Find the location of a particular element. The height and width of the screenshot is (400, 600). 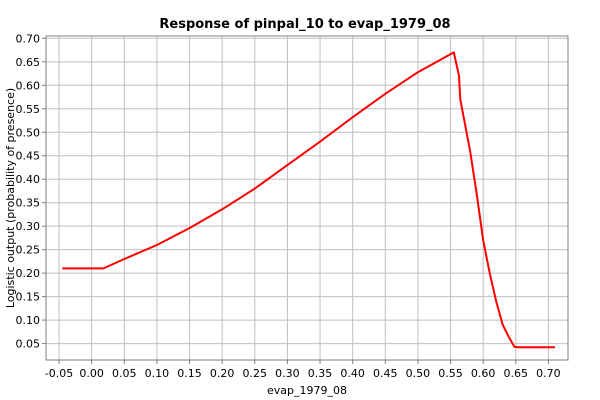

x-tick-label: 0.40 is located at coordinates (352, 373).